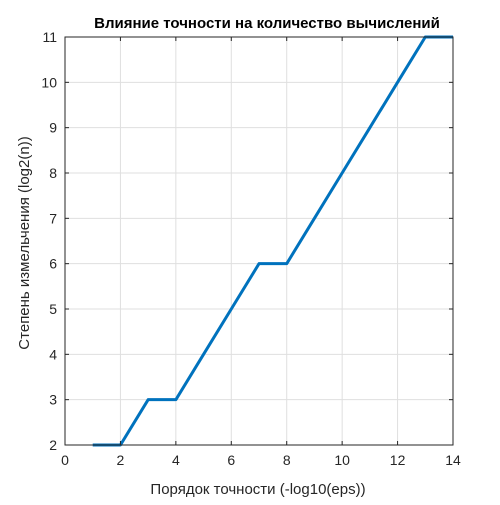 This screenshot has width=500, height=505. I want to click on y-tick-label: 9, so click(53, 128).